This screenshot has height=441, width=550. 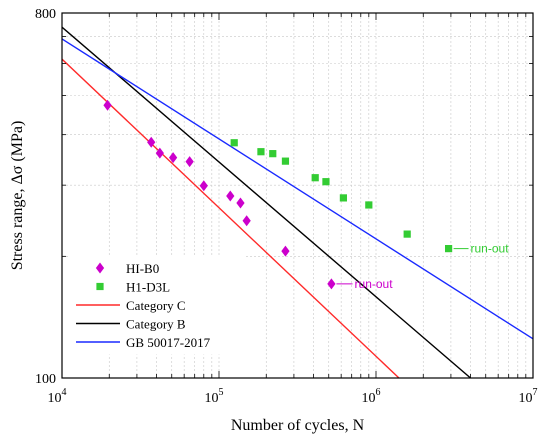 What do you see at coordinates (156, 324) in the screenshot?
I see `legend-label: Category B` at bounding box center [156, 324].